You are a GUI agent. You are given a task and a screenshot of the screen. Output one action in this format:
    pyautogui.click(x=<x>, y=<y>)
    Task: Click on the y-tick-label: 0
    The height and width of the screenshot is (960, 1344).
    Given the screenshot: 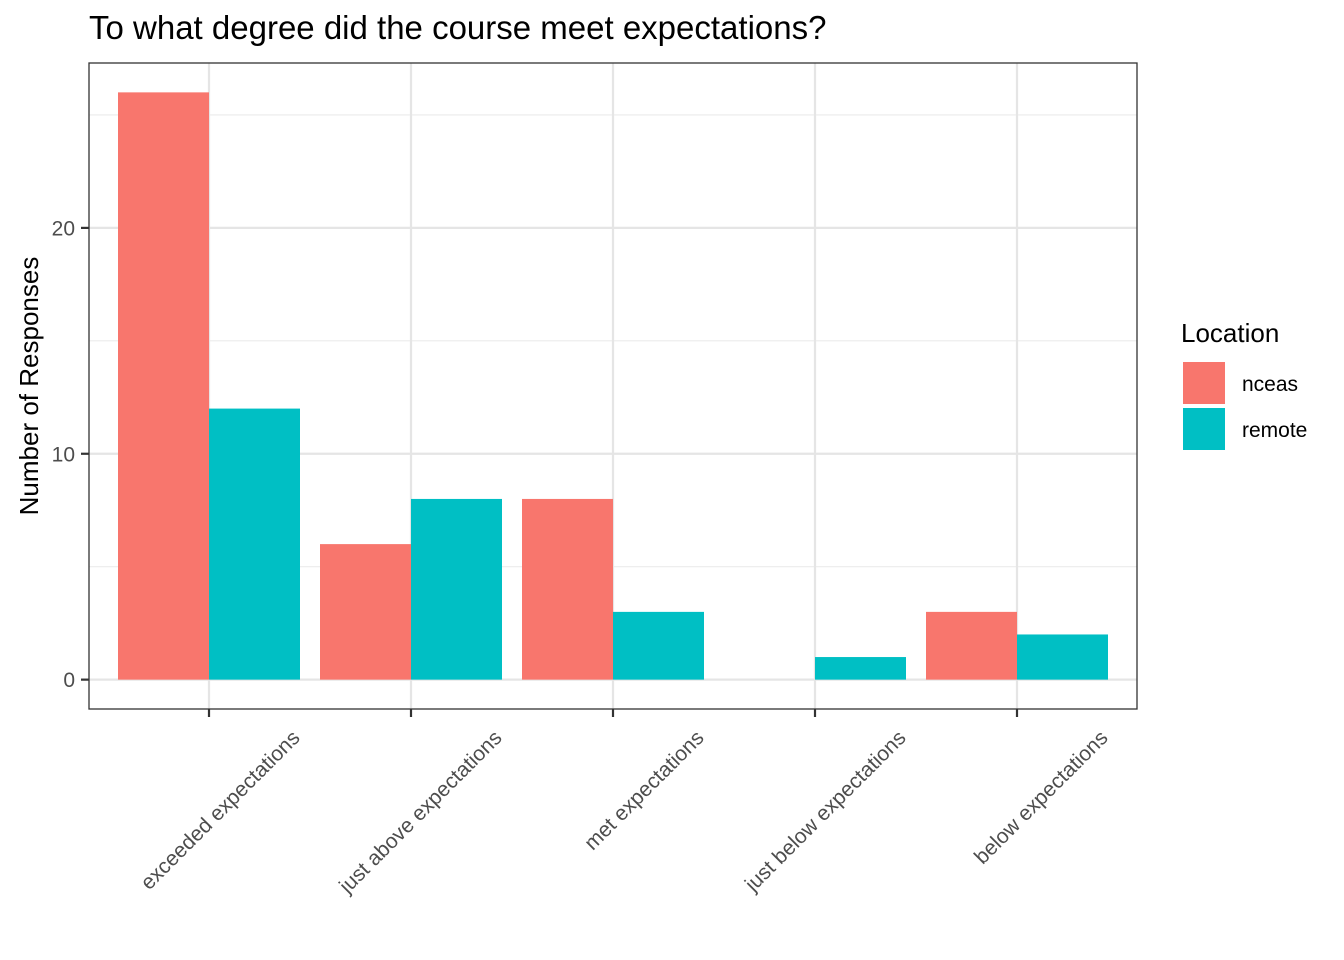 What is the action you would take?
    pyautogui.click(x=69, y=680)
    